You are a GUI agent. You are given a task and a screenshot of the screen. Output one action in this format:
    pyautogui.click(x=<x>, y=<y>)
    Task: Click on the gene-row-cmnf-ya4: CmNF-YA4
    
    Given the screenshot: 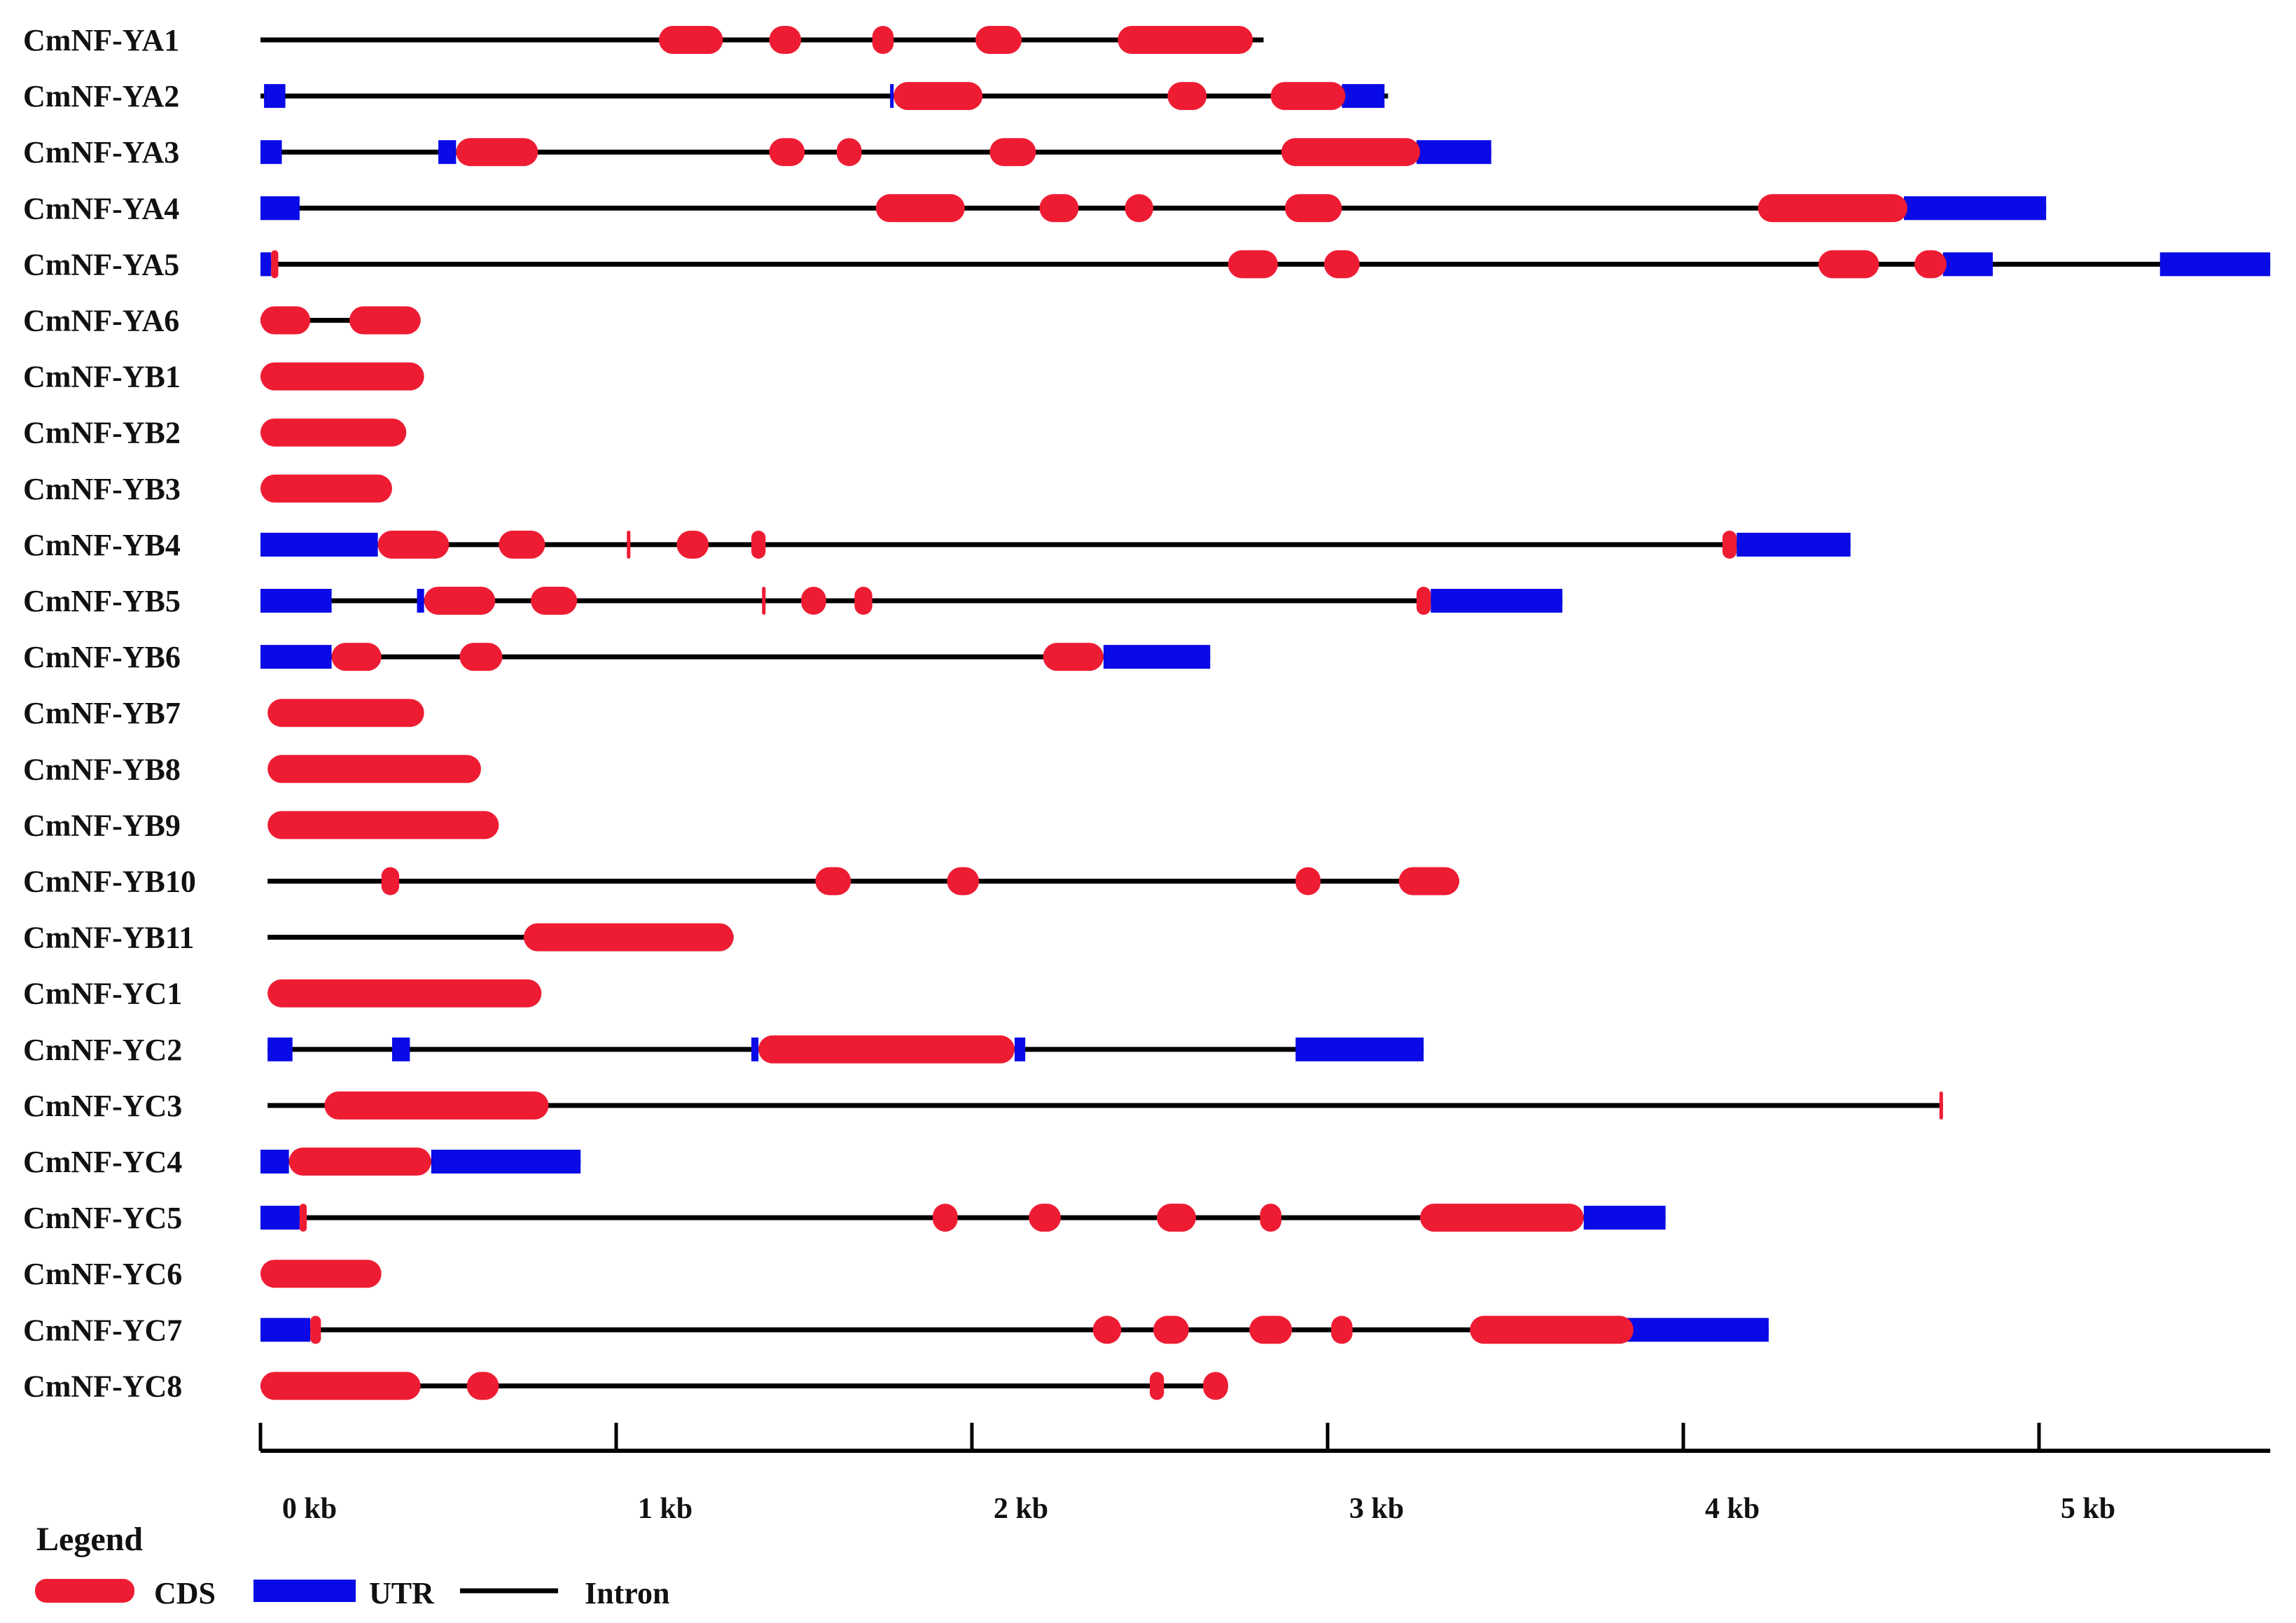 What is the action you would take?
    pyautogui.click(x=1035, y=208)
    